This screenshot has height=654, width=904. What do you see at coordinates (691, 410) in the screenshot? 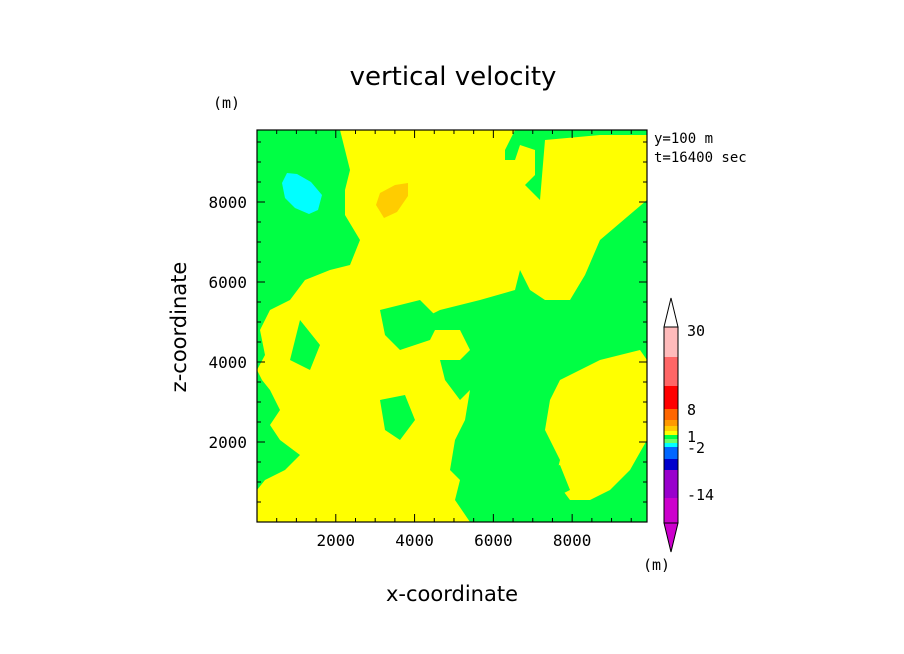
I see `colorbar-label: 8` at bounding box center [691, 410].